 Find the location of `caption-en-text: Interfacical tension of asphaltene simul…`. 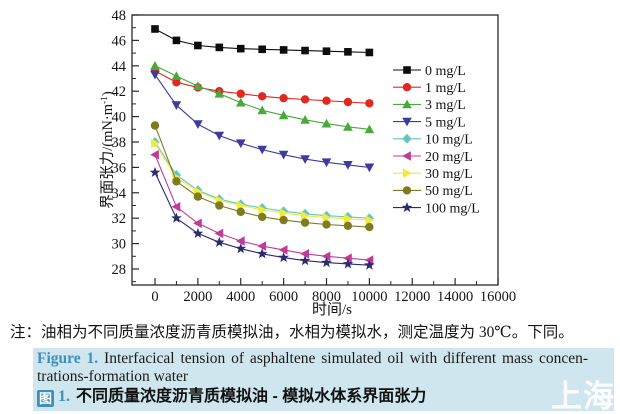

caption-en-text: Interfacical tension of asphaltene simul… is located at coordinates (343, 358).